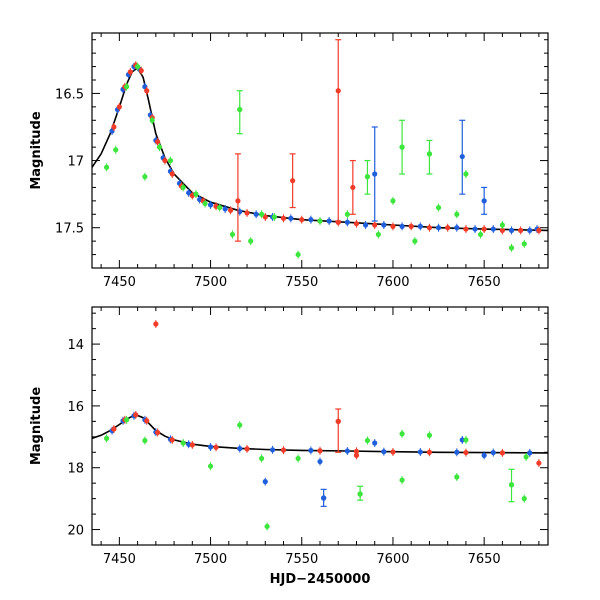 The height and width of the screenshot is (600, 600). Describe the element at coordinates (36, 426) in the screenshot. I see `y-axis-label: Magnitude` at that location.